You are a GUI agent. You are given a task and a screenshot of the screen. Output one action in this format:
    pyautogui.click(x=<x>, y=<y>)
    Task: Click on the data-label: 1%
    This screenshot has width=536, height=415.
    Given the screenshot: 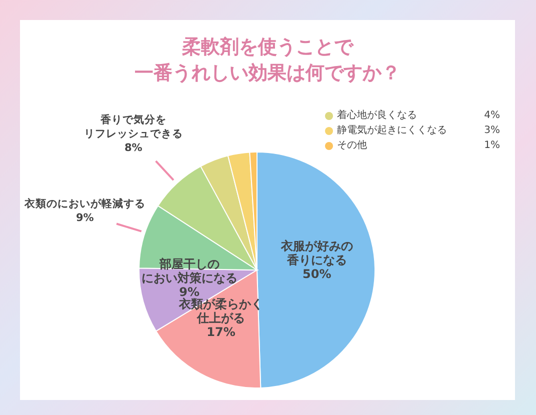 What is the action you would take?
    pyautogui.click(x=492, y=146)
    